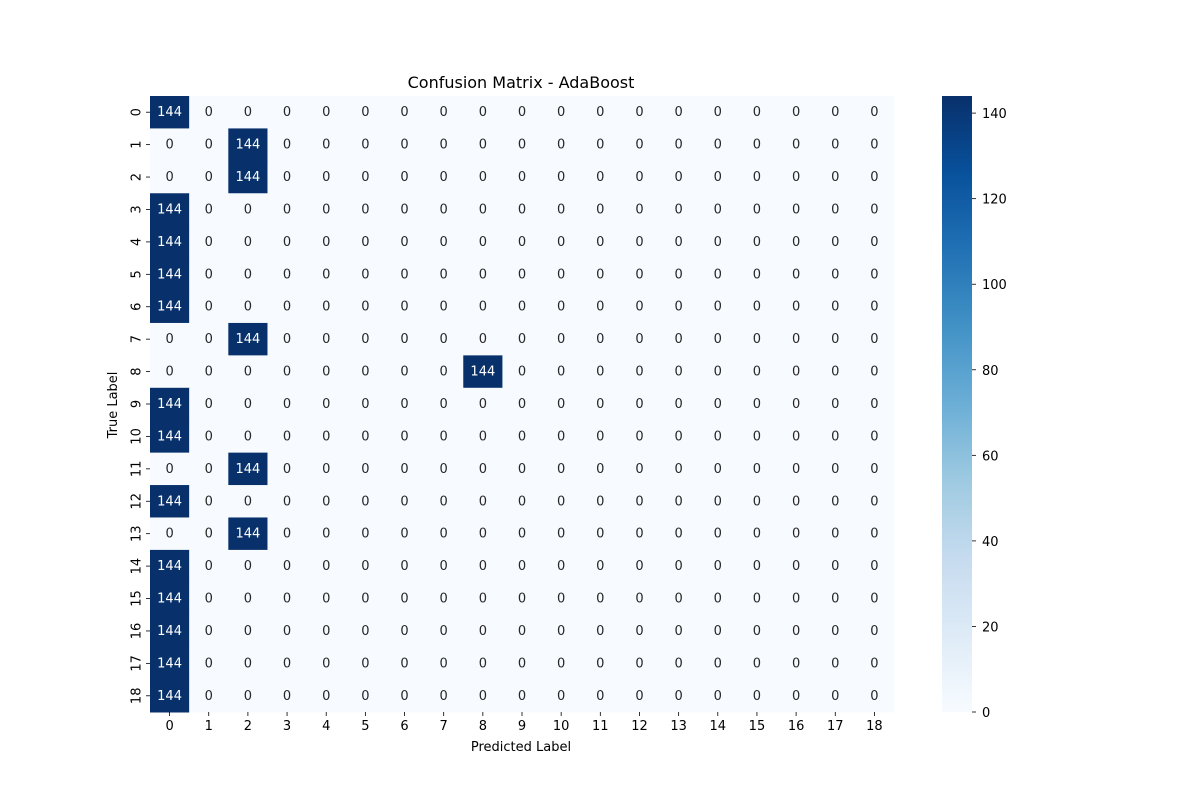 The width and height of the screenshot is (1200, 800). Describe the element at coordinates (524, 723) in the screenshot. I see `x-axis-ticks: 0 1 2 3 4 5 6 7 8 9 10 11 12 13 14 15 16 17 18` at that location.